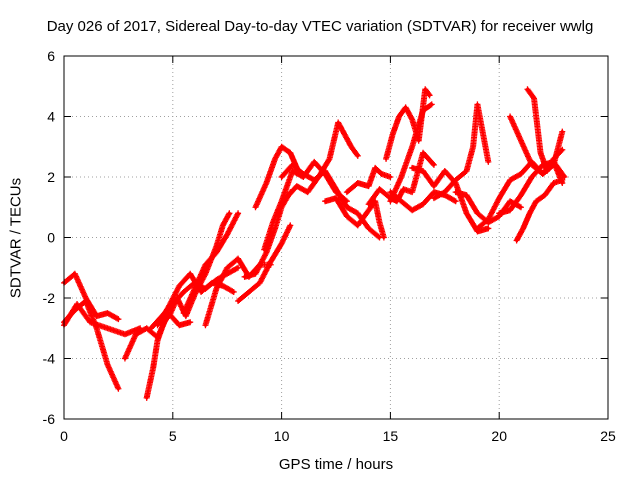  I want to click on y-tick-label: -4, so click(49, 359).